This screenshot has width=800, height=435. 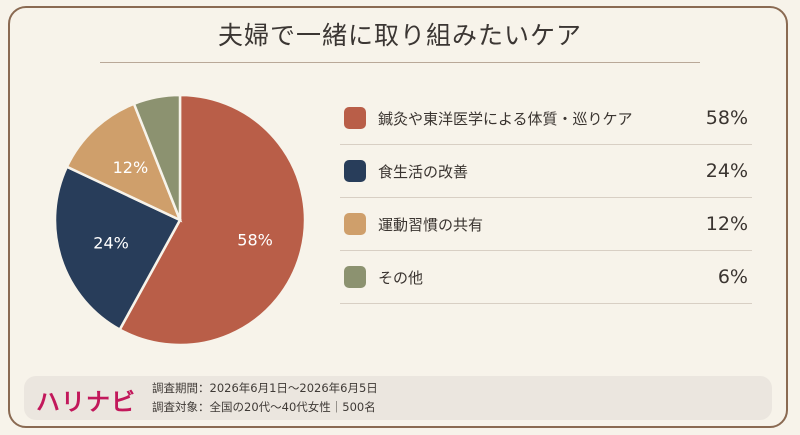 What do you see at coordinates (400, 62) in the screenshot?
I see `title-divider` at bounding box center [400, 62].